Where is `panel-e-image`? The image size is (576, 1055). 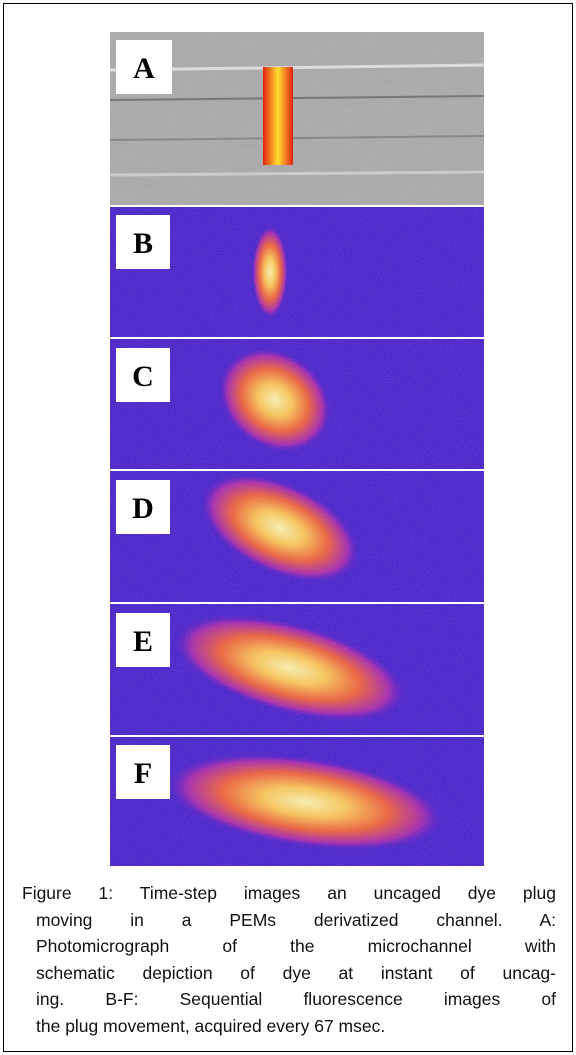 panel-e-image is located at coordinates (297, 669).